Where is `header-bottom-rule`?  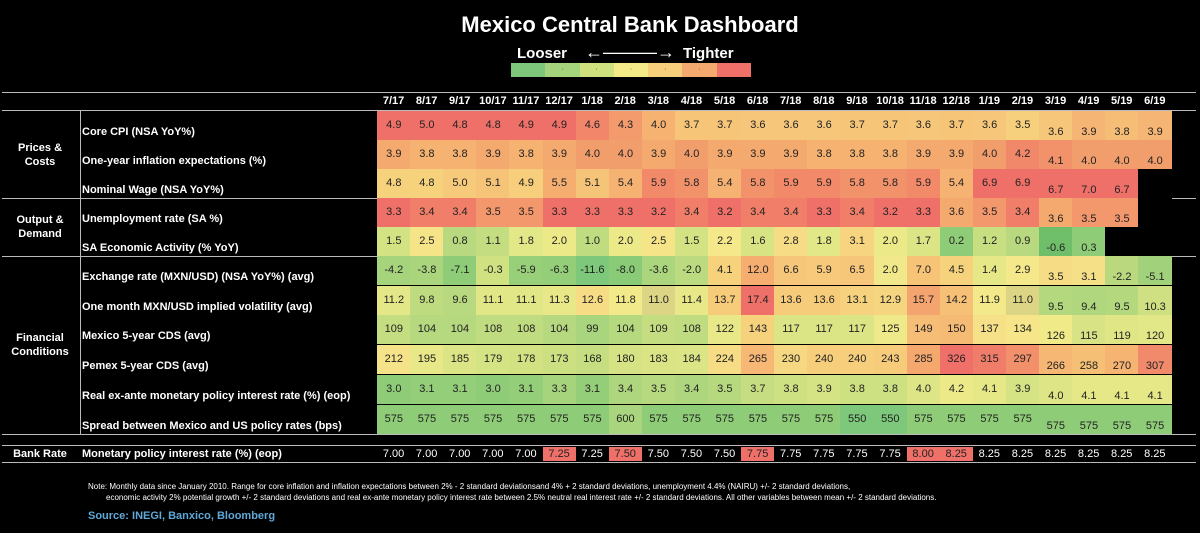 header-bottom-rule is located at coordinates (599, 110).